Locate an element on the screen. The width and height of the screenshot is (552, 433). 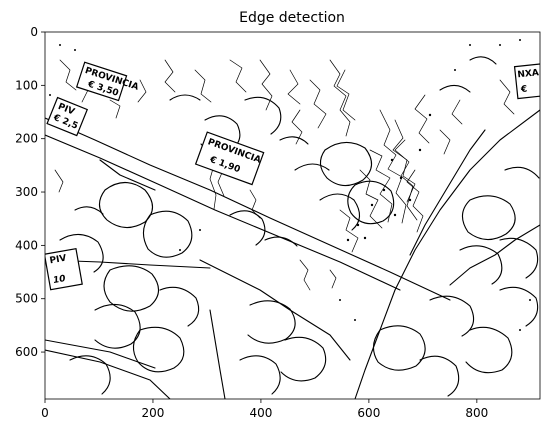
y-tick-label: 400 is located at coordinates (26, 245).